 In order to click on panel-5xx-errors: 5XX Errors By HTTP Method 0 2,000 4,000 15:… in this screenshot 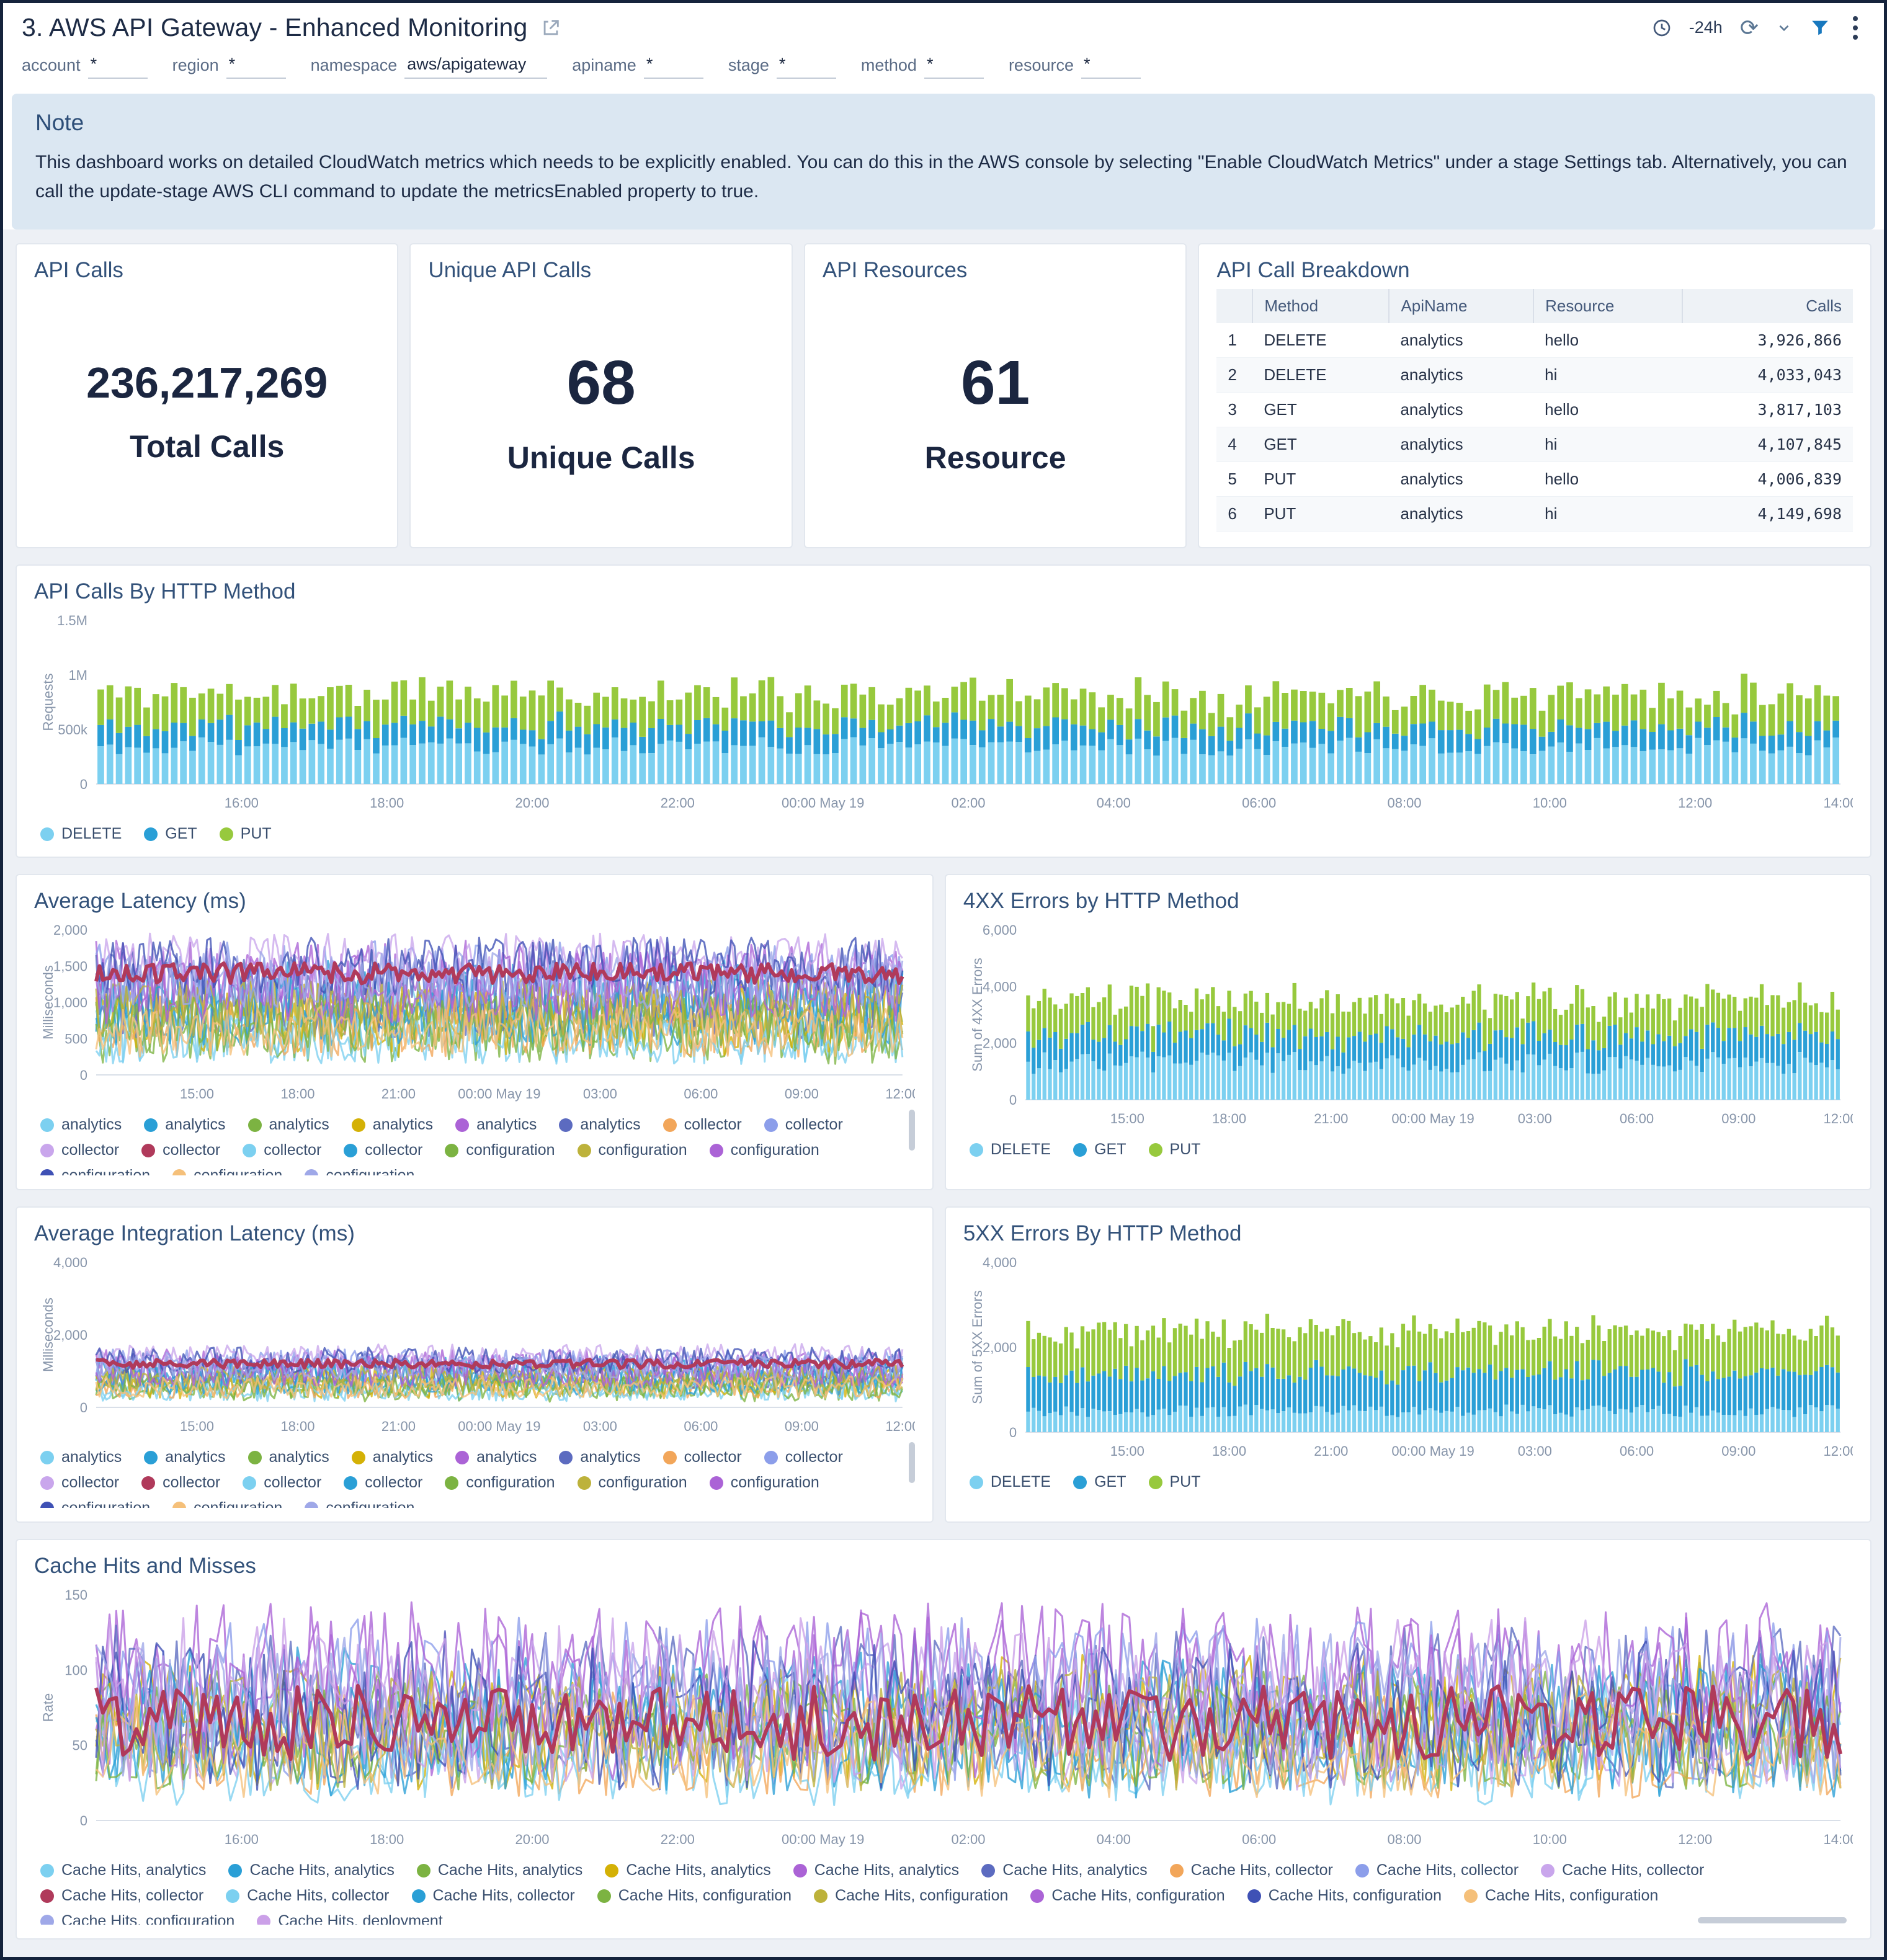, I will do `click(1407, 1364)`.